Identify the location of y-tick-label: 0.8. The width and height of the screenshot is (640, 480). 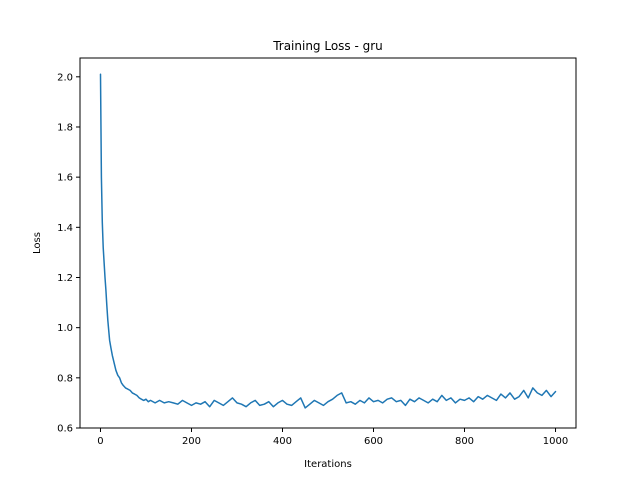
(65, 378).